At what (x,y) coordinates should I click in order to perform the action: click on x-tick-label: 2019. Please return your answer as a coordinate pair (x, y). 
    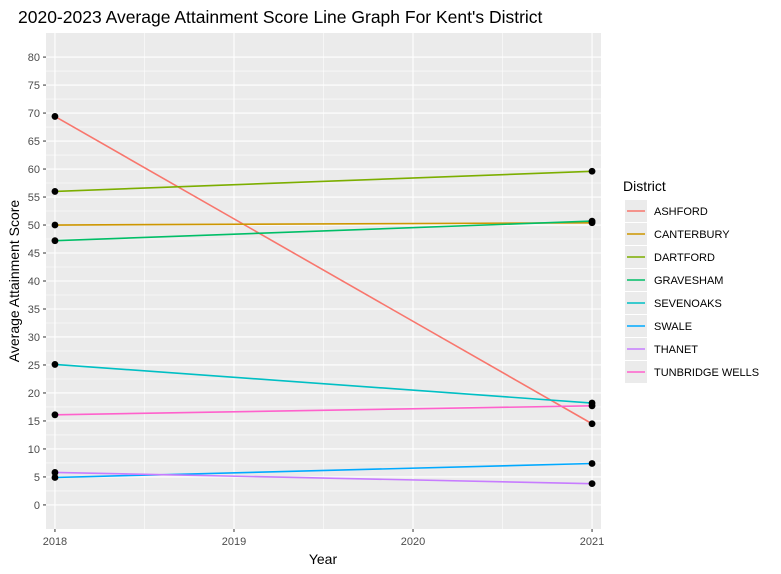
    Looking at the image, I should click on (234, 542).